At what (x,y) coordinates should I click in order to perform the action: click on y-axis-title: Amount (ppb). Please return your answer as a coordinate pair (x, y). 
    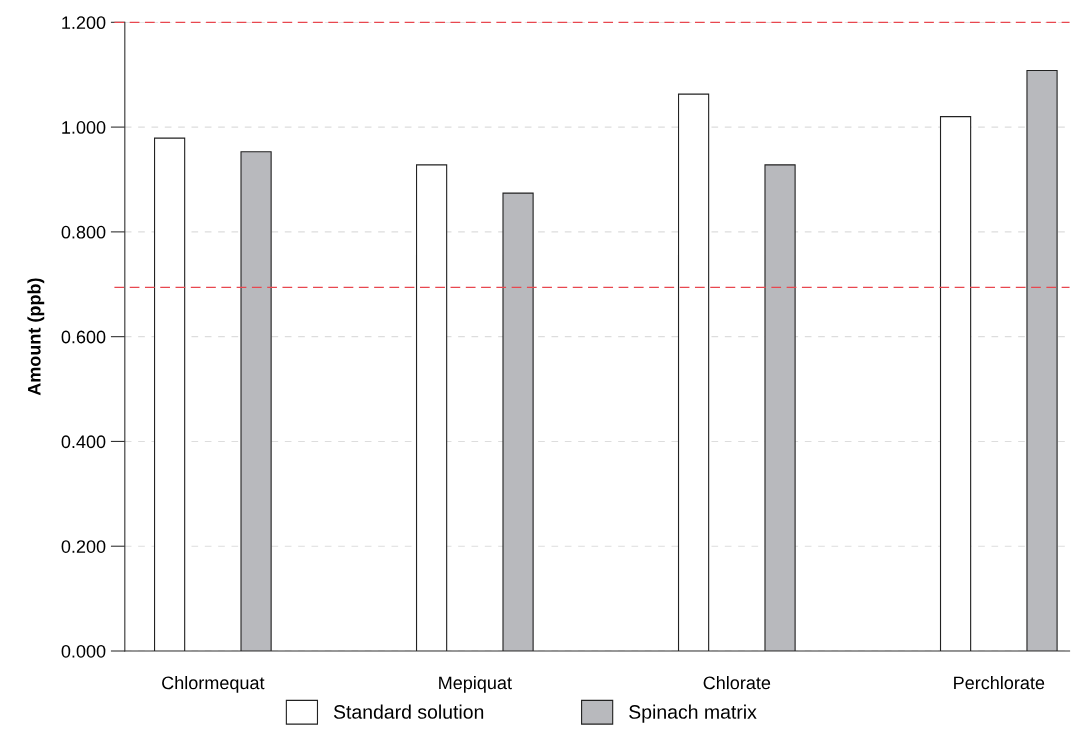
    Looking at the image, I should click on (36, 337).